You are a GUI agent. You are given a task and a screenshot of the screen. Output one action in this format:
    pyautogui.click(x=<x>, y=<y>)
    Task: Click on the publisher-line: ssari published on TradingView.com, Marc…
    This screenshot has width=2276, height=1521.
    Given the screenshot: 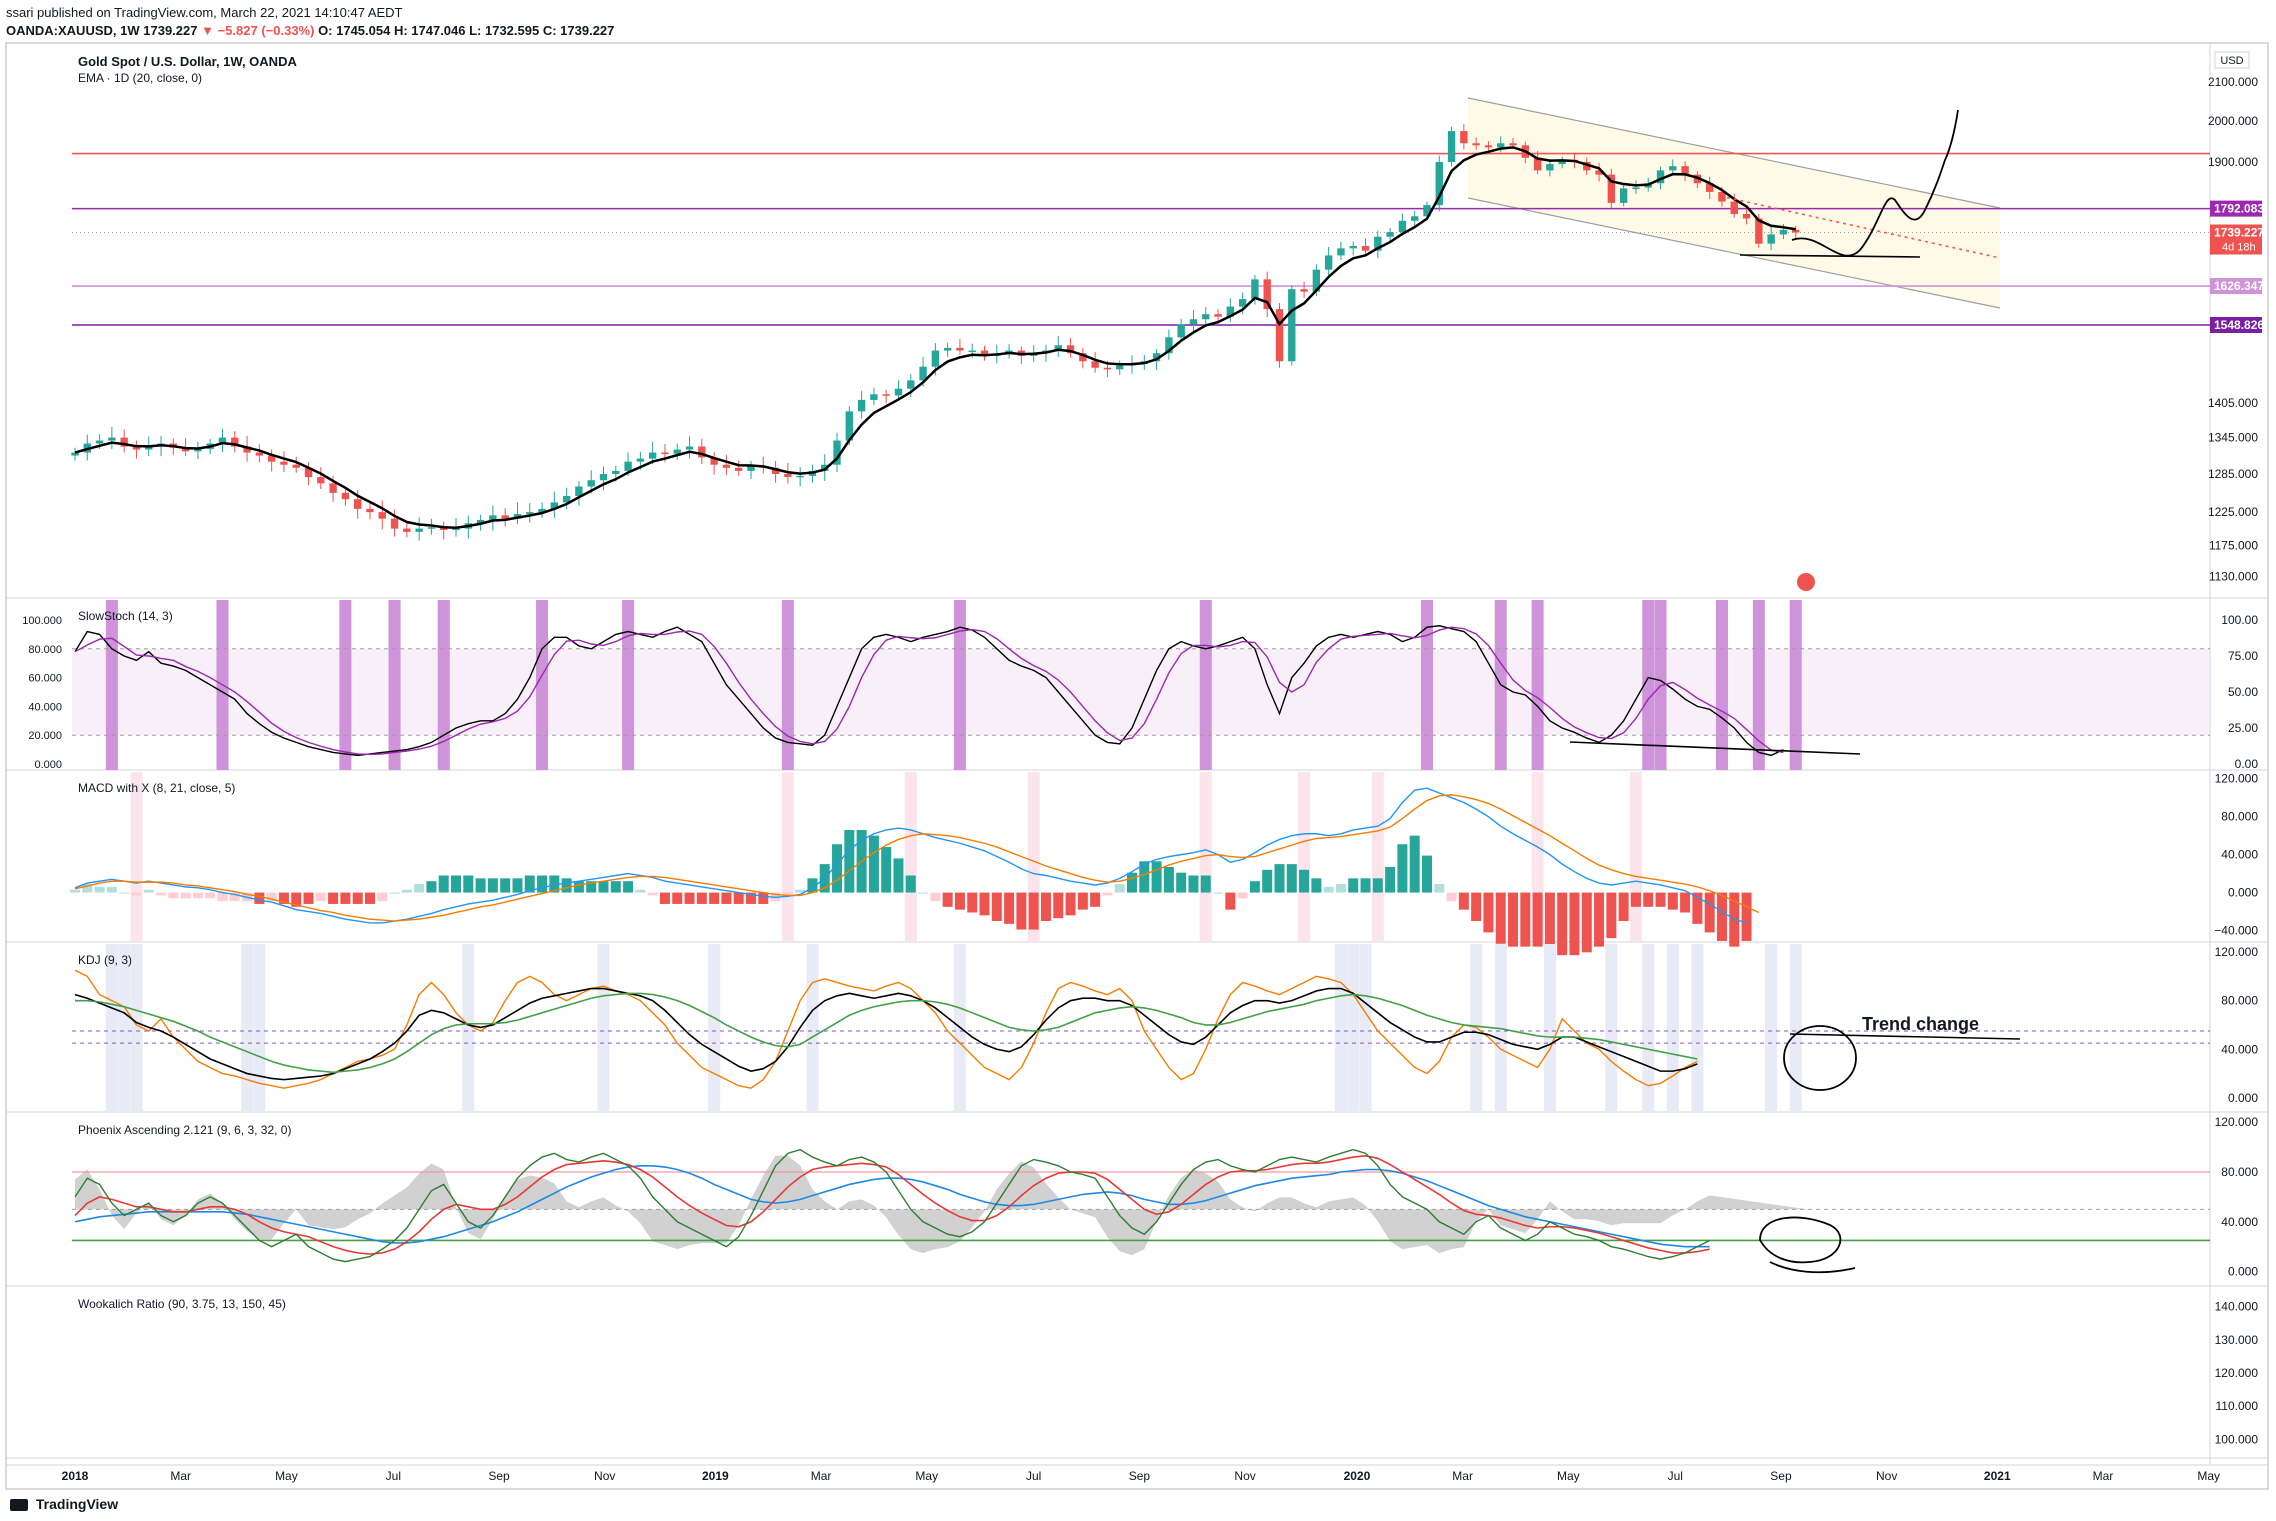 What is the action you would take?
    pyautogui.click(x=204, y=12)
    